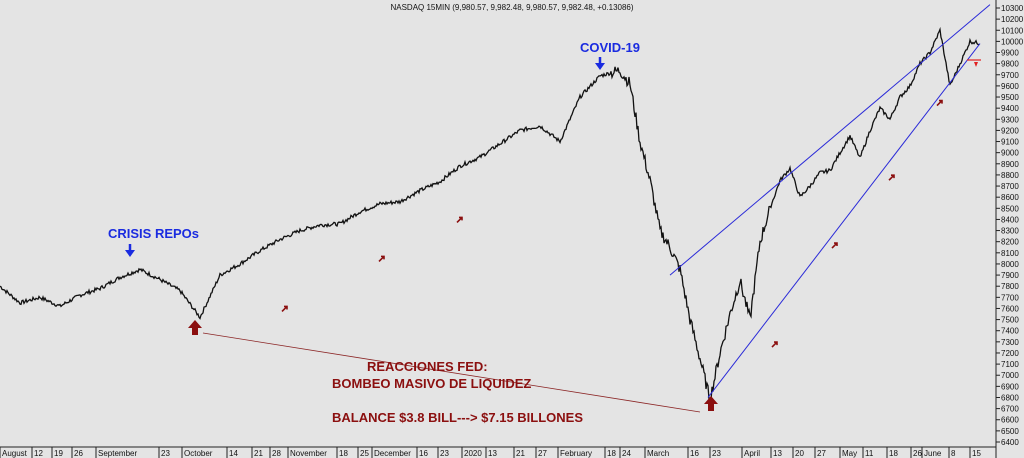  What do you see at coordinates (1010, 420) in the screenshot?
I see `y-tick-label: 6600` at bounding box center [1010, 420].